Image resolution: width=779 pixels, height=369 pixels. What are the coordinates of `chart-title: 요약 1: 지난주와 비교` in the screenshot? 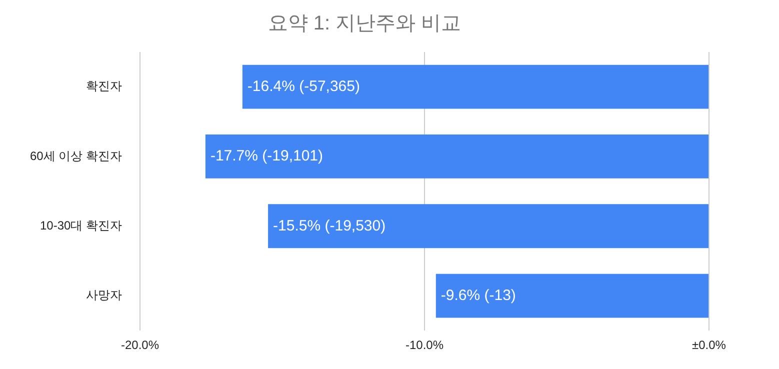 It's located at (365, 23).